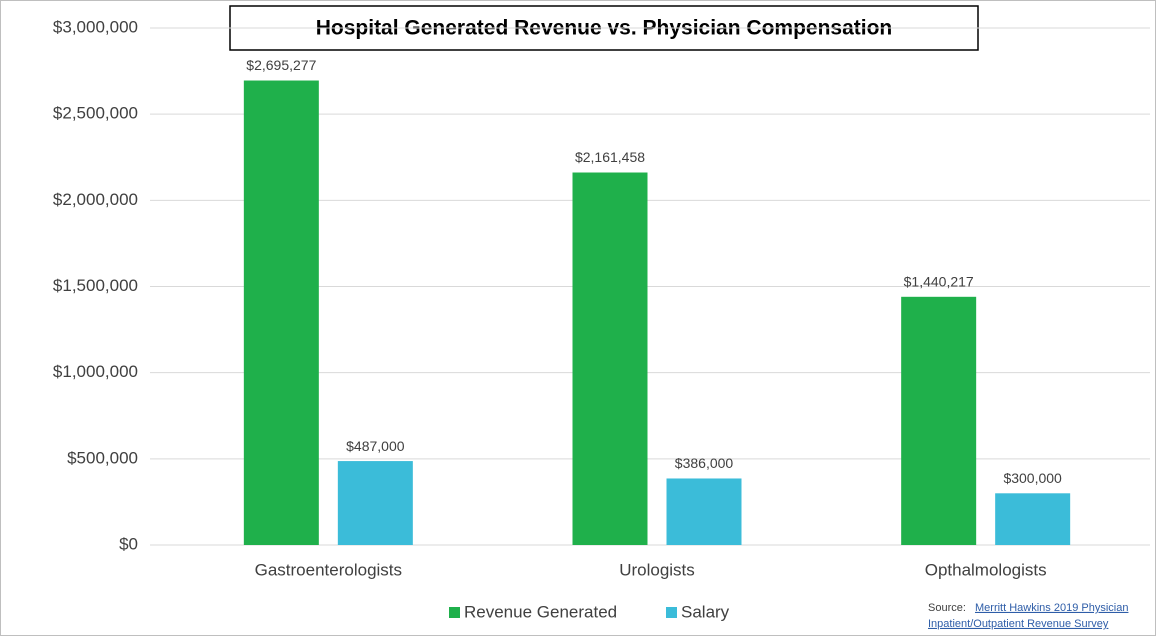 This screenshot has height=636, width=1156. I want to click on y-tick-label: $1,000,000, so click(95, 371).